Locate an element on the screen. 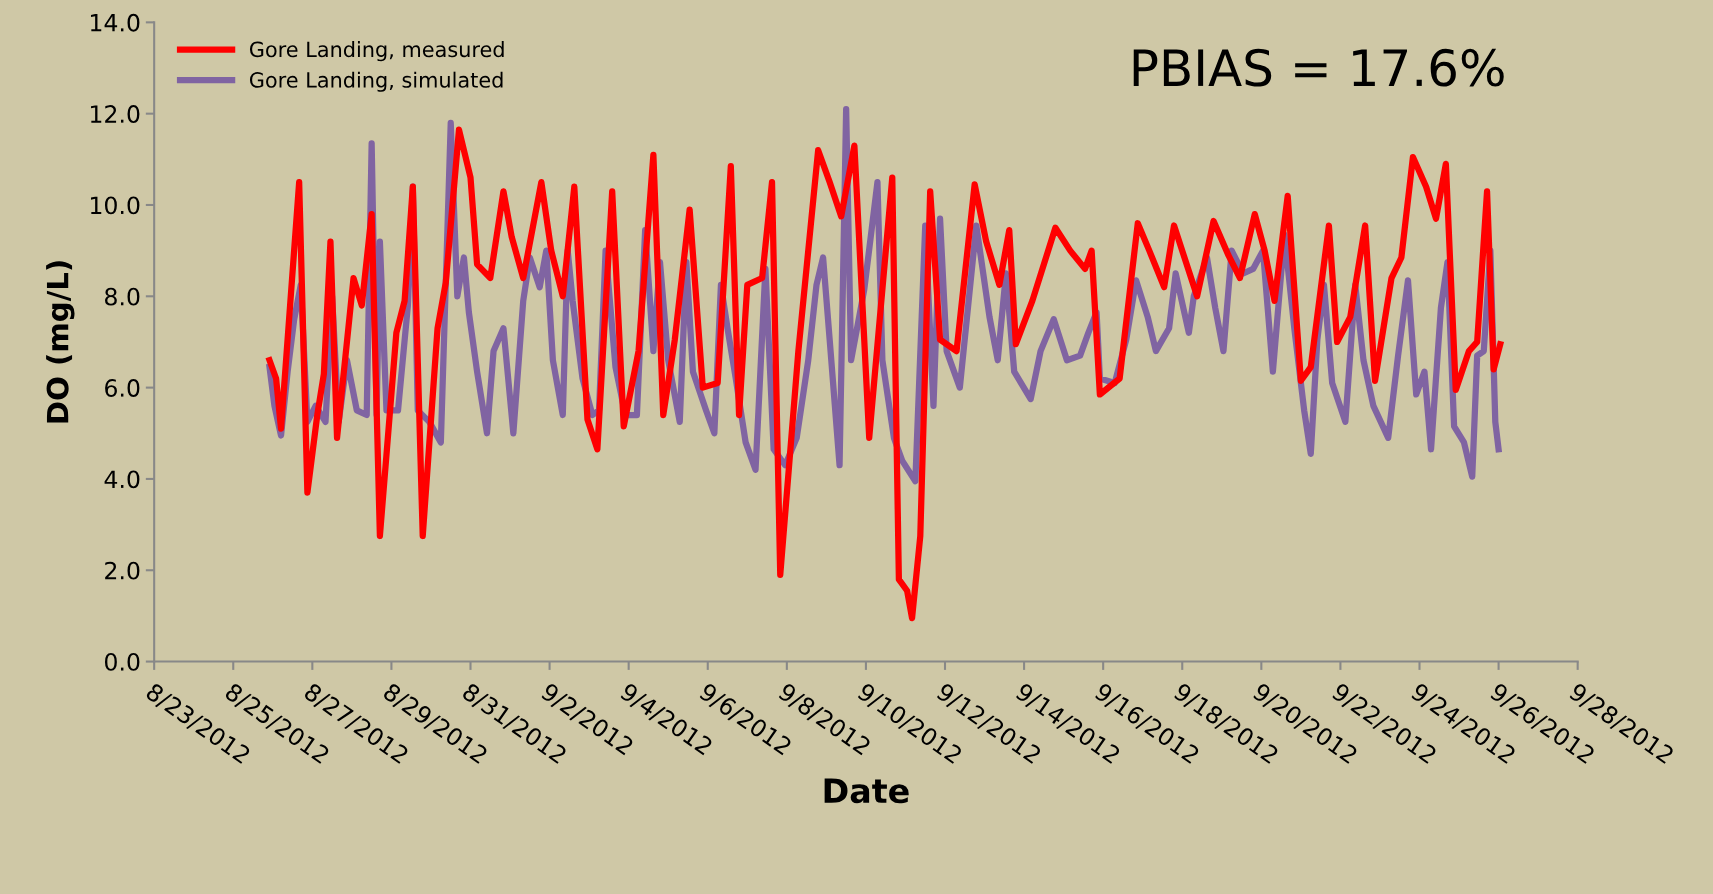 This screenshot has height=894, width=1713. y-tick-label: 12.0 is located at coordinates (115, 114).